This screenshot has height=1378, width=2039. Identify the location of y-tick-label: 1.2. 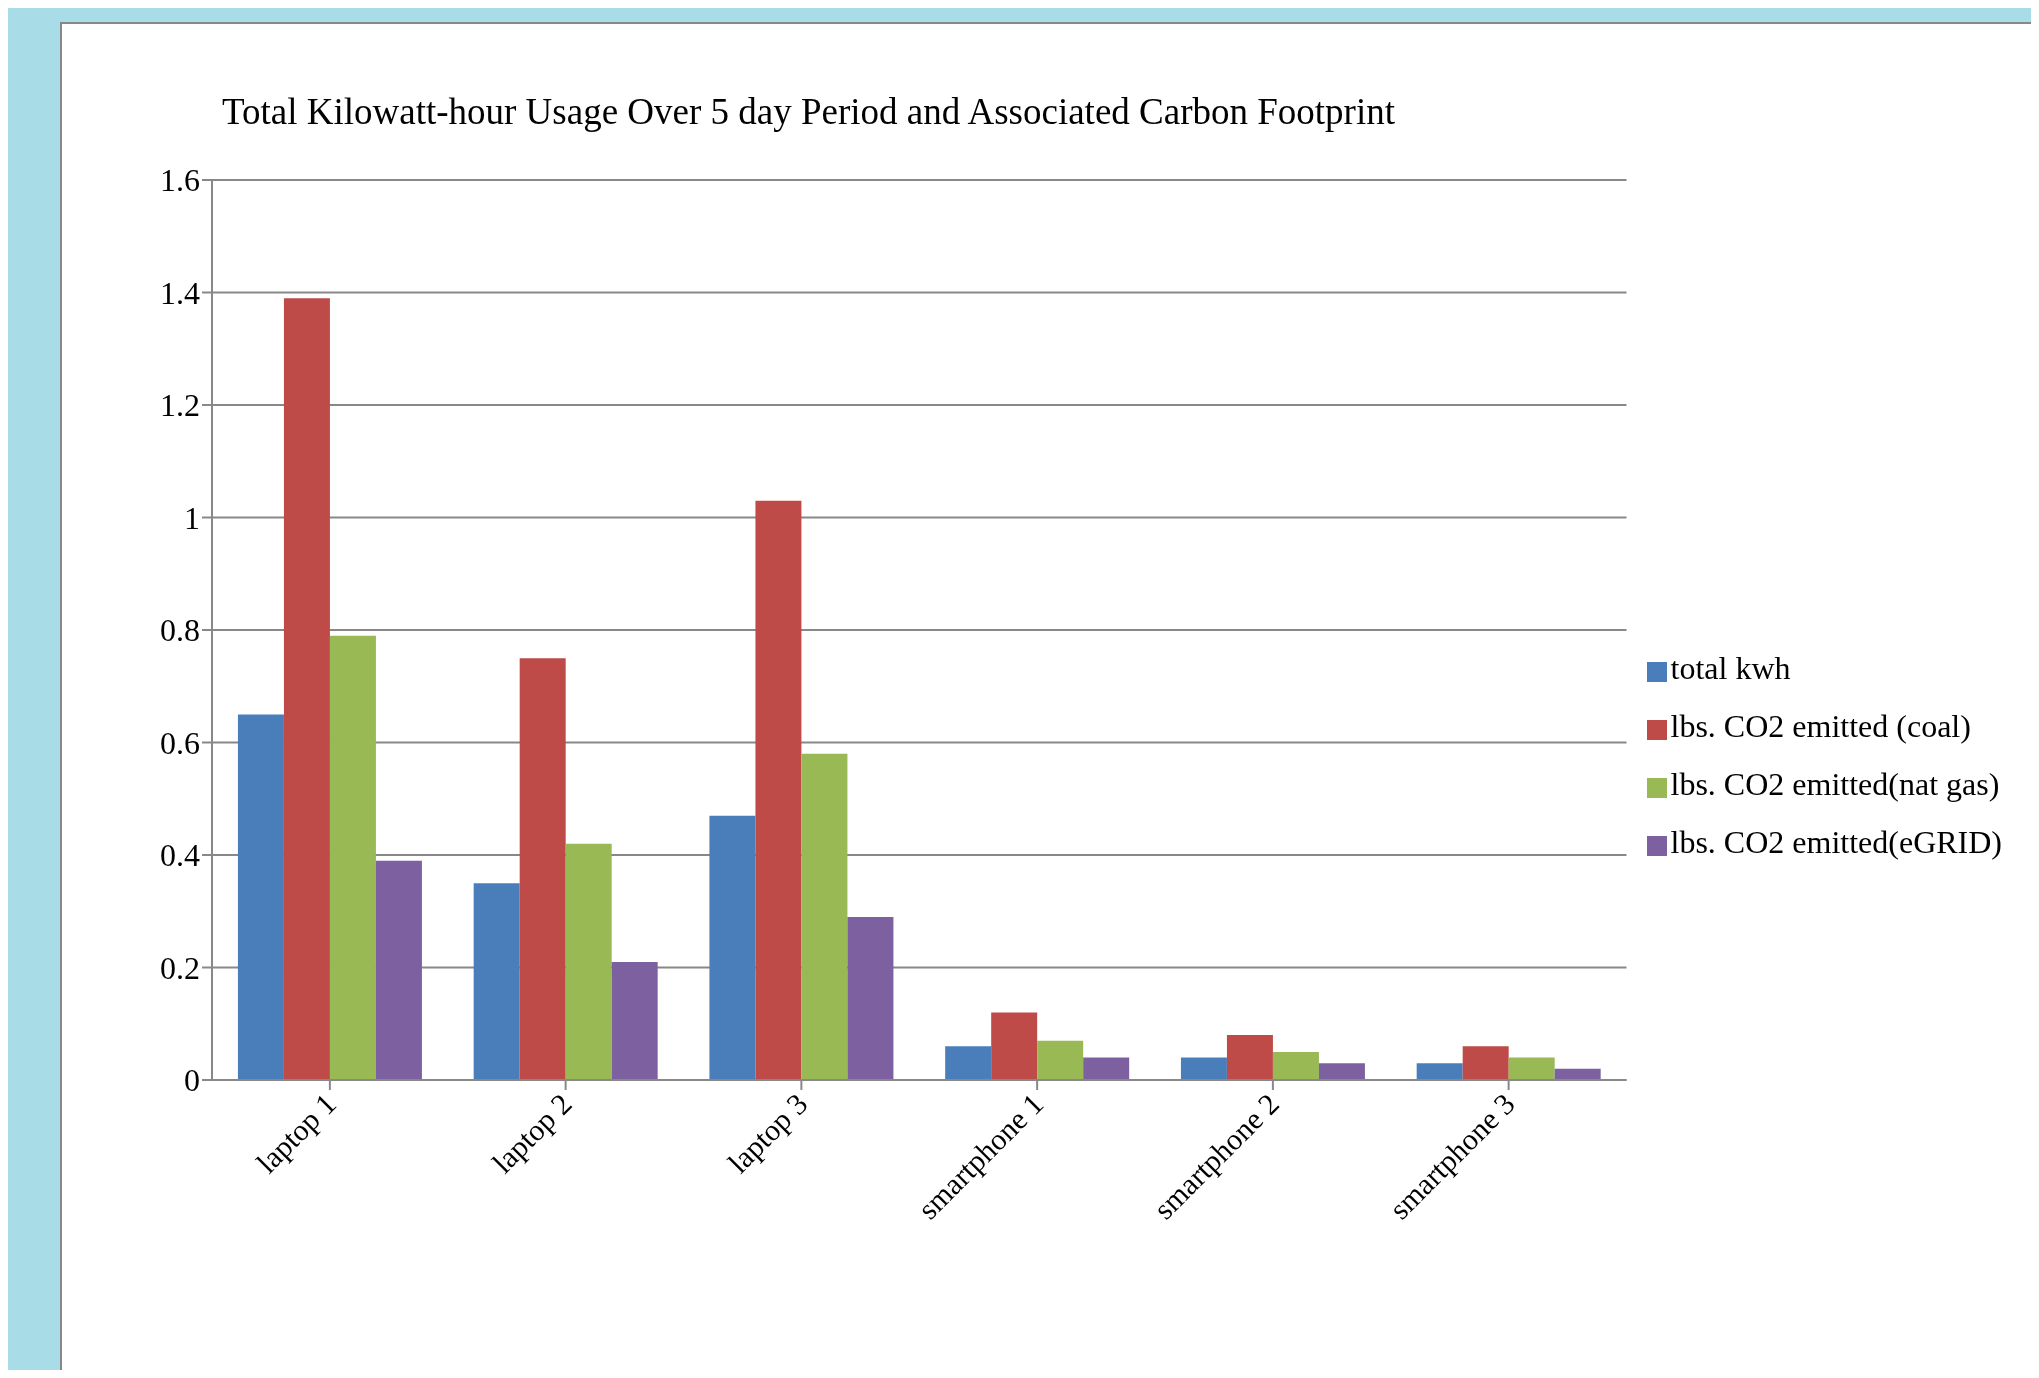
(180, 405).